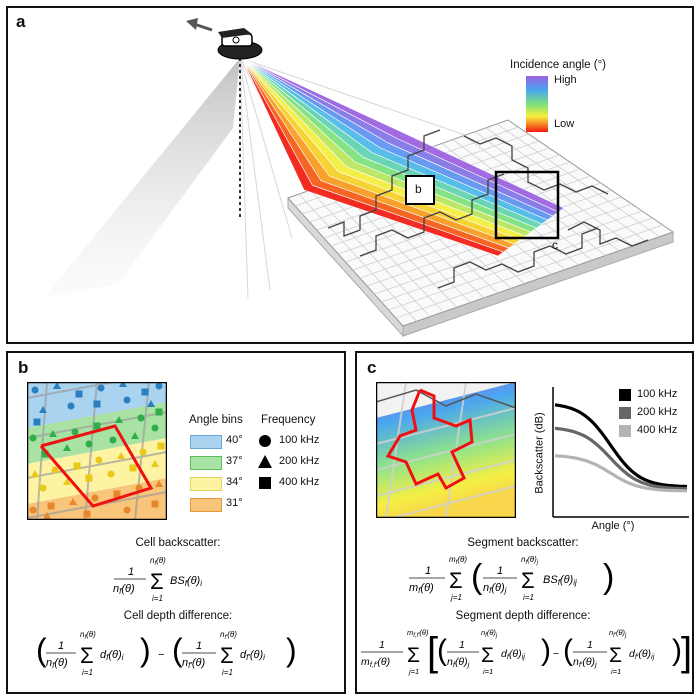  What do you see at coordinates (299, 440) in the screenshot?
I see `frequency-label-100: 100 kHz` at bounding box center [299, 440].